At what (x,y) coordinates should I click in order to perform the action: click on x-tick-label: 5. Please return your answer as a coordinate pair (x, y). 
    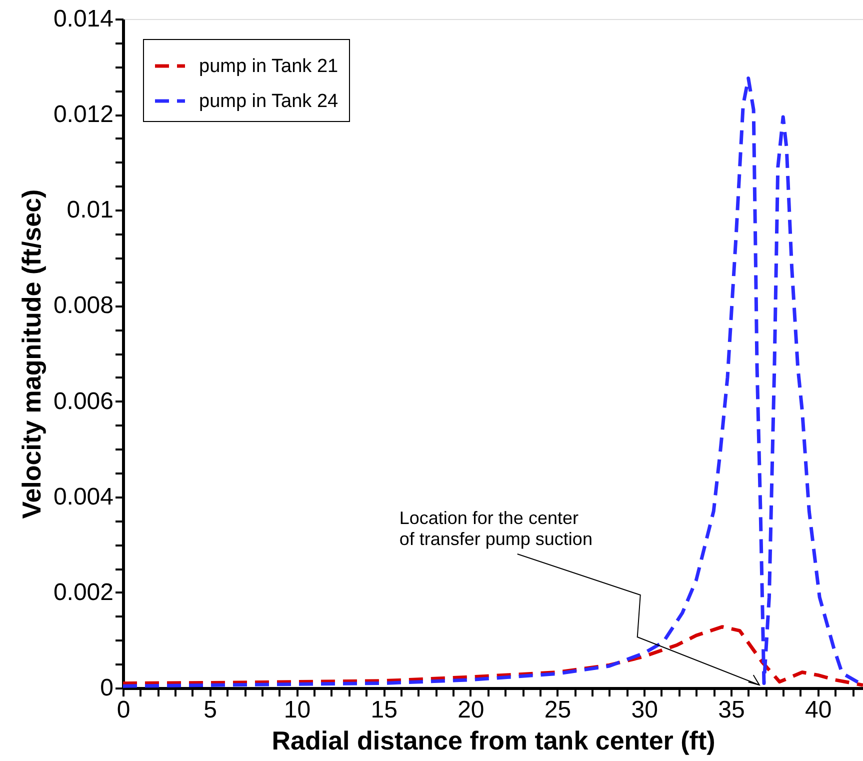
    Looking at the image, I should click on (211, 710).